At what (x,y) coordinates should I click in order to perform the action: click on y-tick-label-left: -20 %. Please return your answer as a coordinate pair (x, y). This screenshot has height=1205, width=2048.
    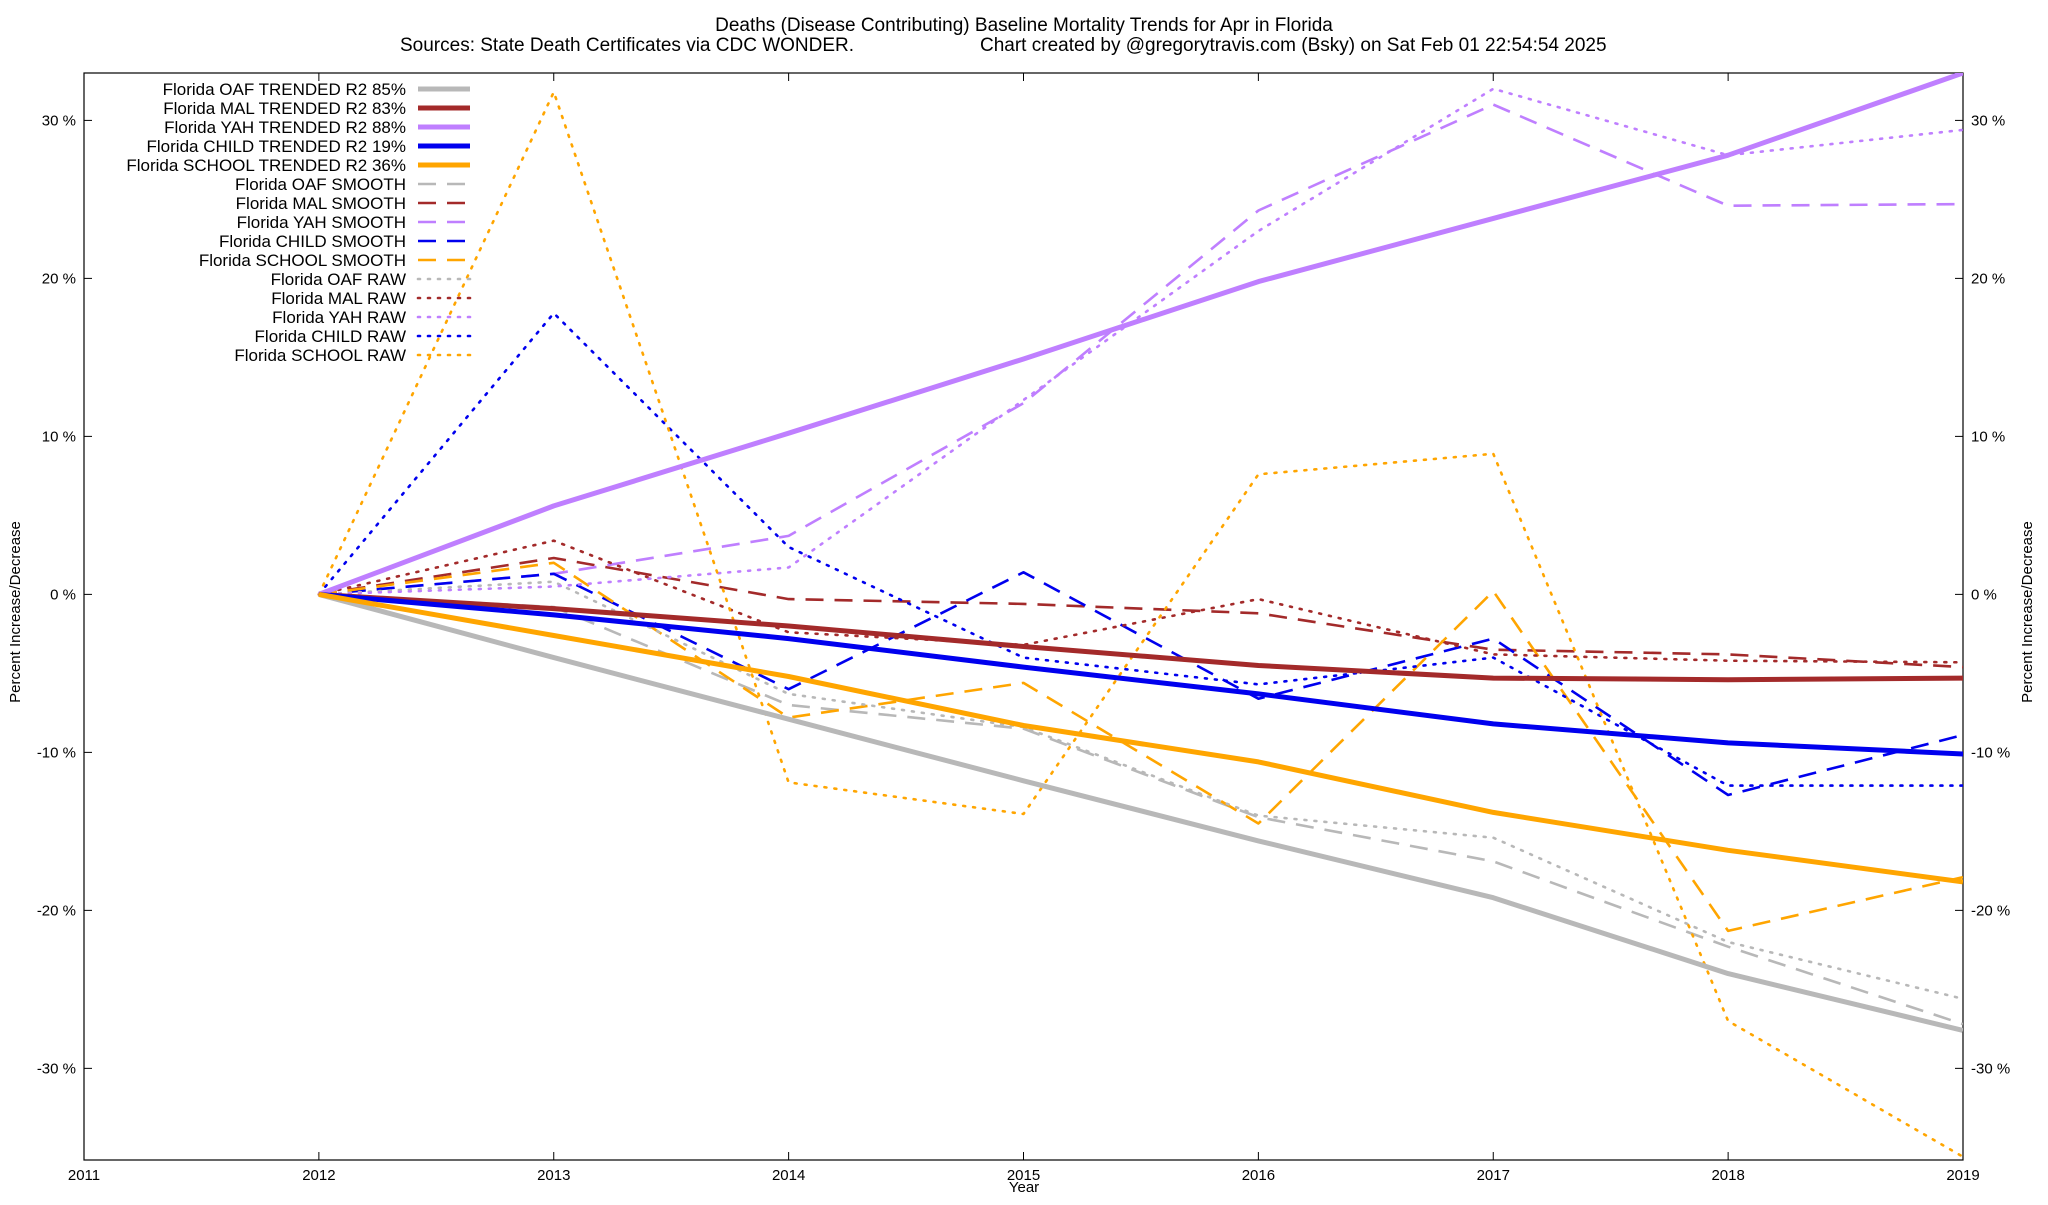
    Looking at the image, I should click on (56, 910).